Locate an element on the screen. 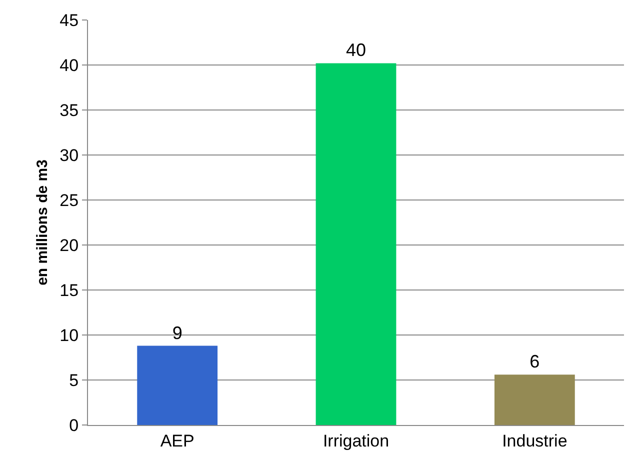  data-label: 40 is located at coordinates (356, 50).